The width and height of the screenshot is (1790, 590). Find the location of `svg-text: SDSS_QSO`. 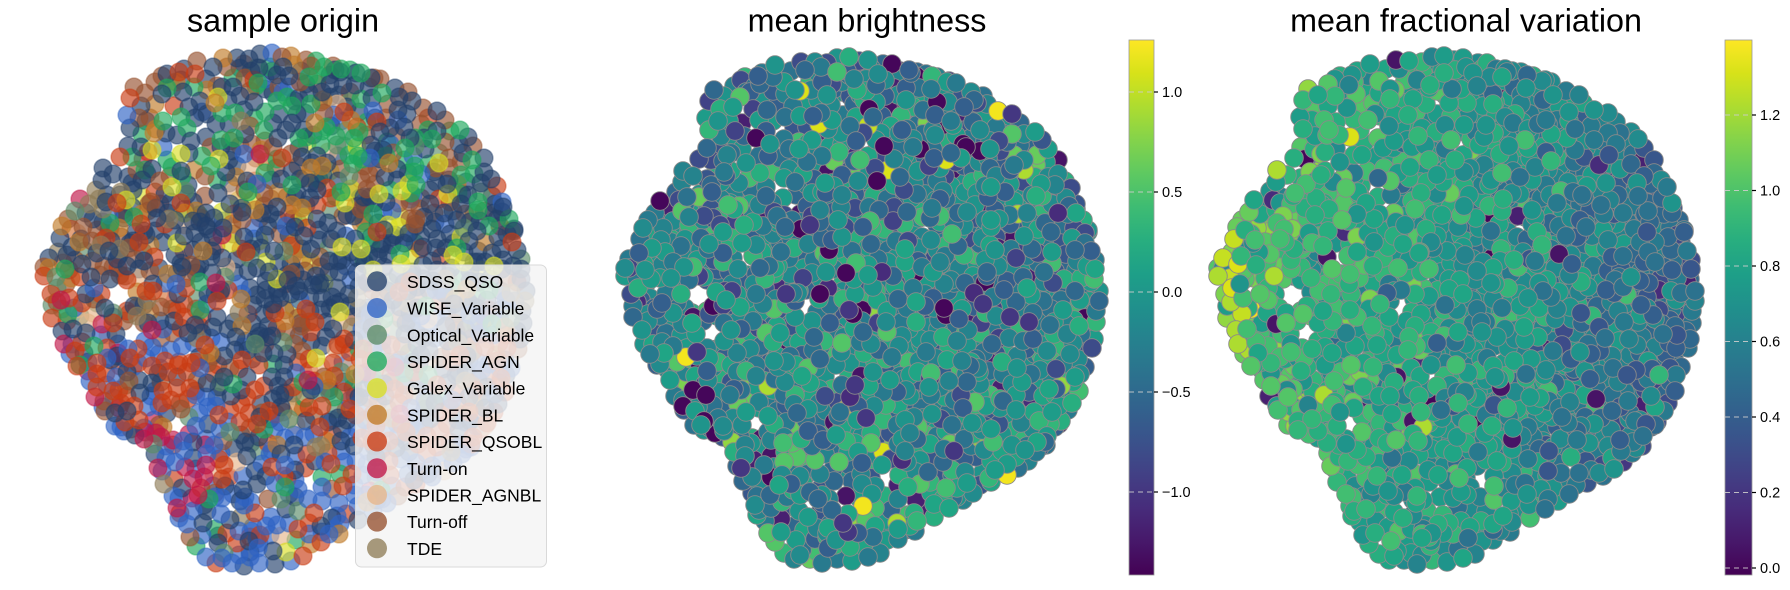

svg-text: SDSS_QSO is located at coordinates (455, 282).